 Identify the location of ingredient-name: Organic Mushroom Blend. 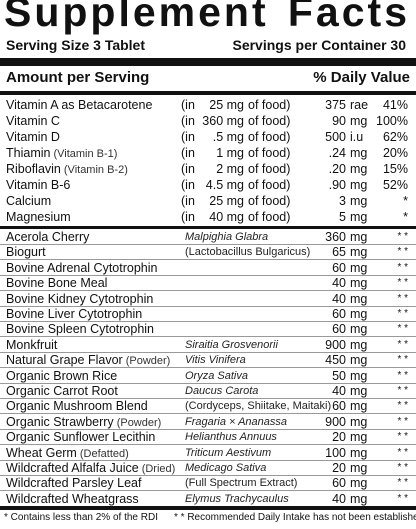
(77, 406).